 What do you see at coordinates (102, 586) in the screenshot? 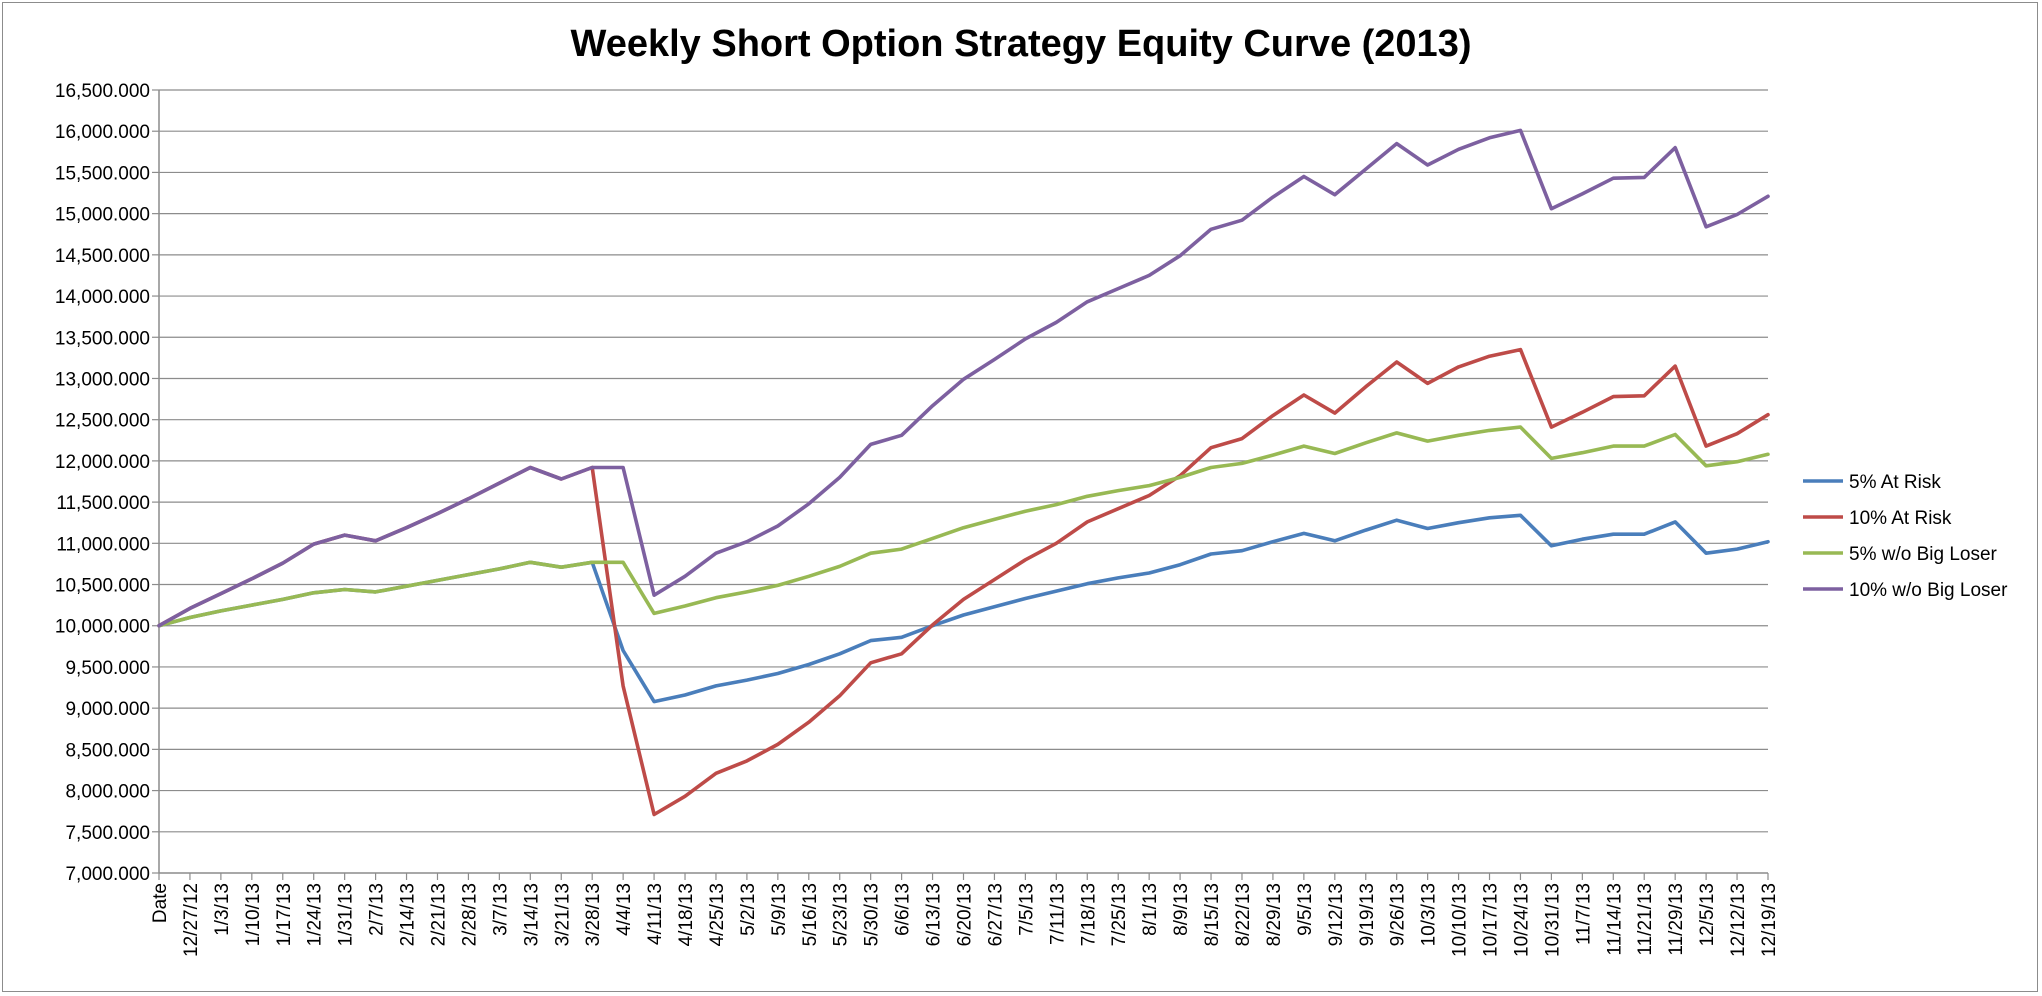
I see `y-tick-label: 10,500.000` at bounding box center [102, 586].